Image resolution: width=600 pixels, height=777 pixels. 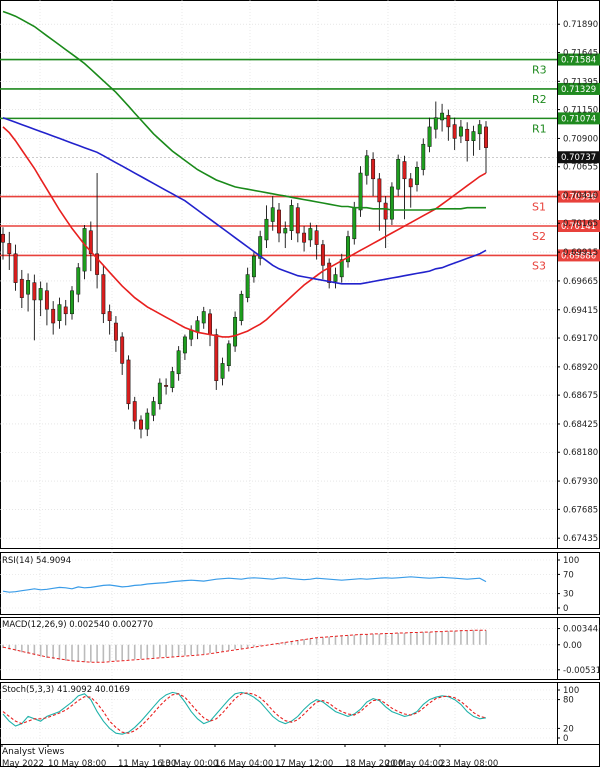 I want to click on price-tick-label: 0.69915, so click(x=580, y=253).